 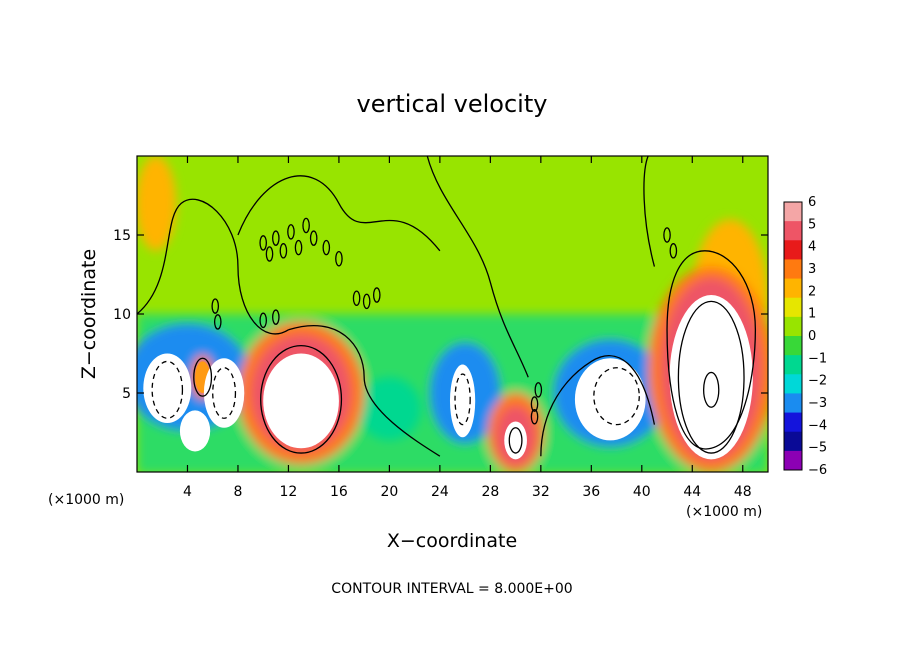 I want to click on colorbar-label: −6, so click(x=817, y=470).